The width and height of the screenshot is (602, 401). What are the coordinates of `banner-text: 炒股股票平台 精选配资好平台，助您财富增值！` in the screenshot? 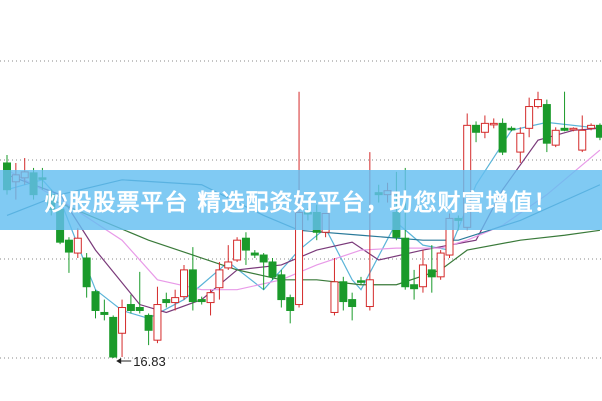 It's located at (301, 203).